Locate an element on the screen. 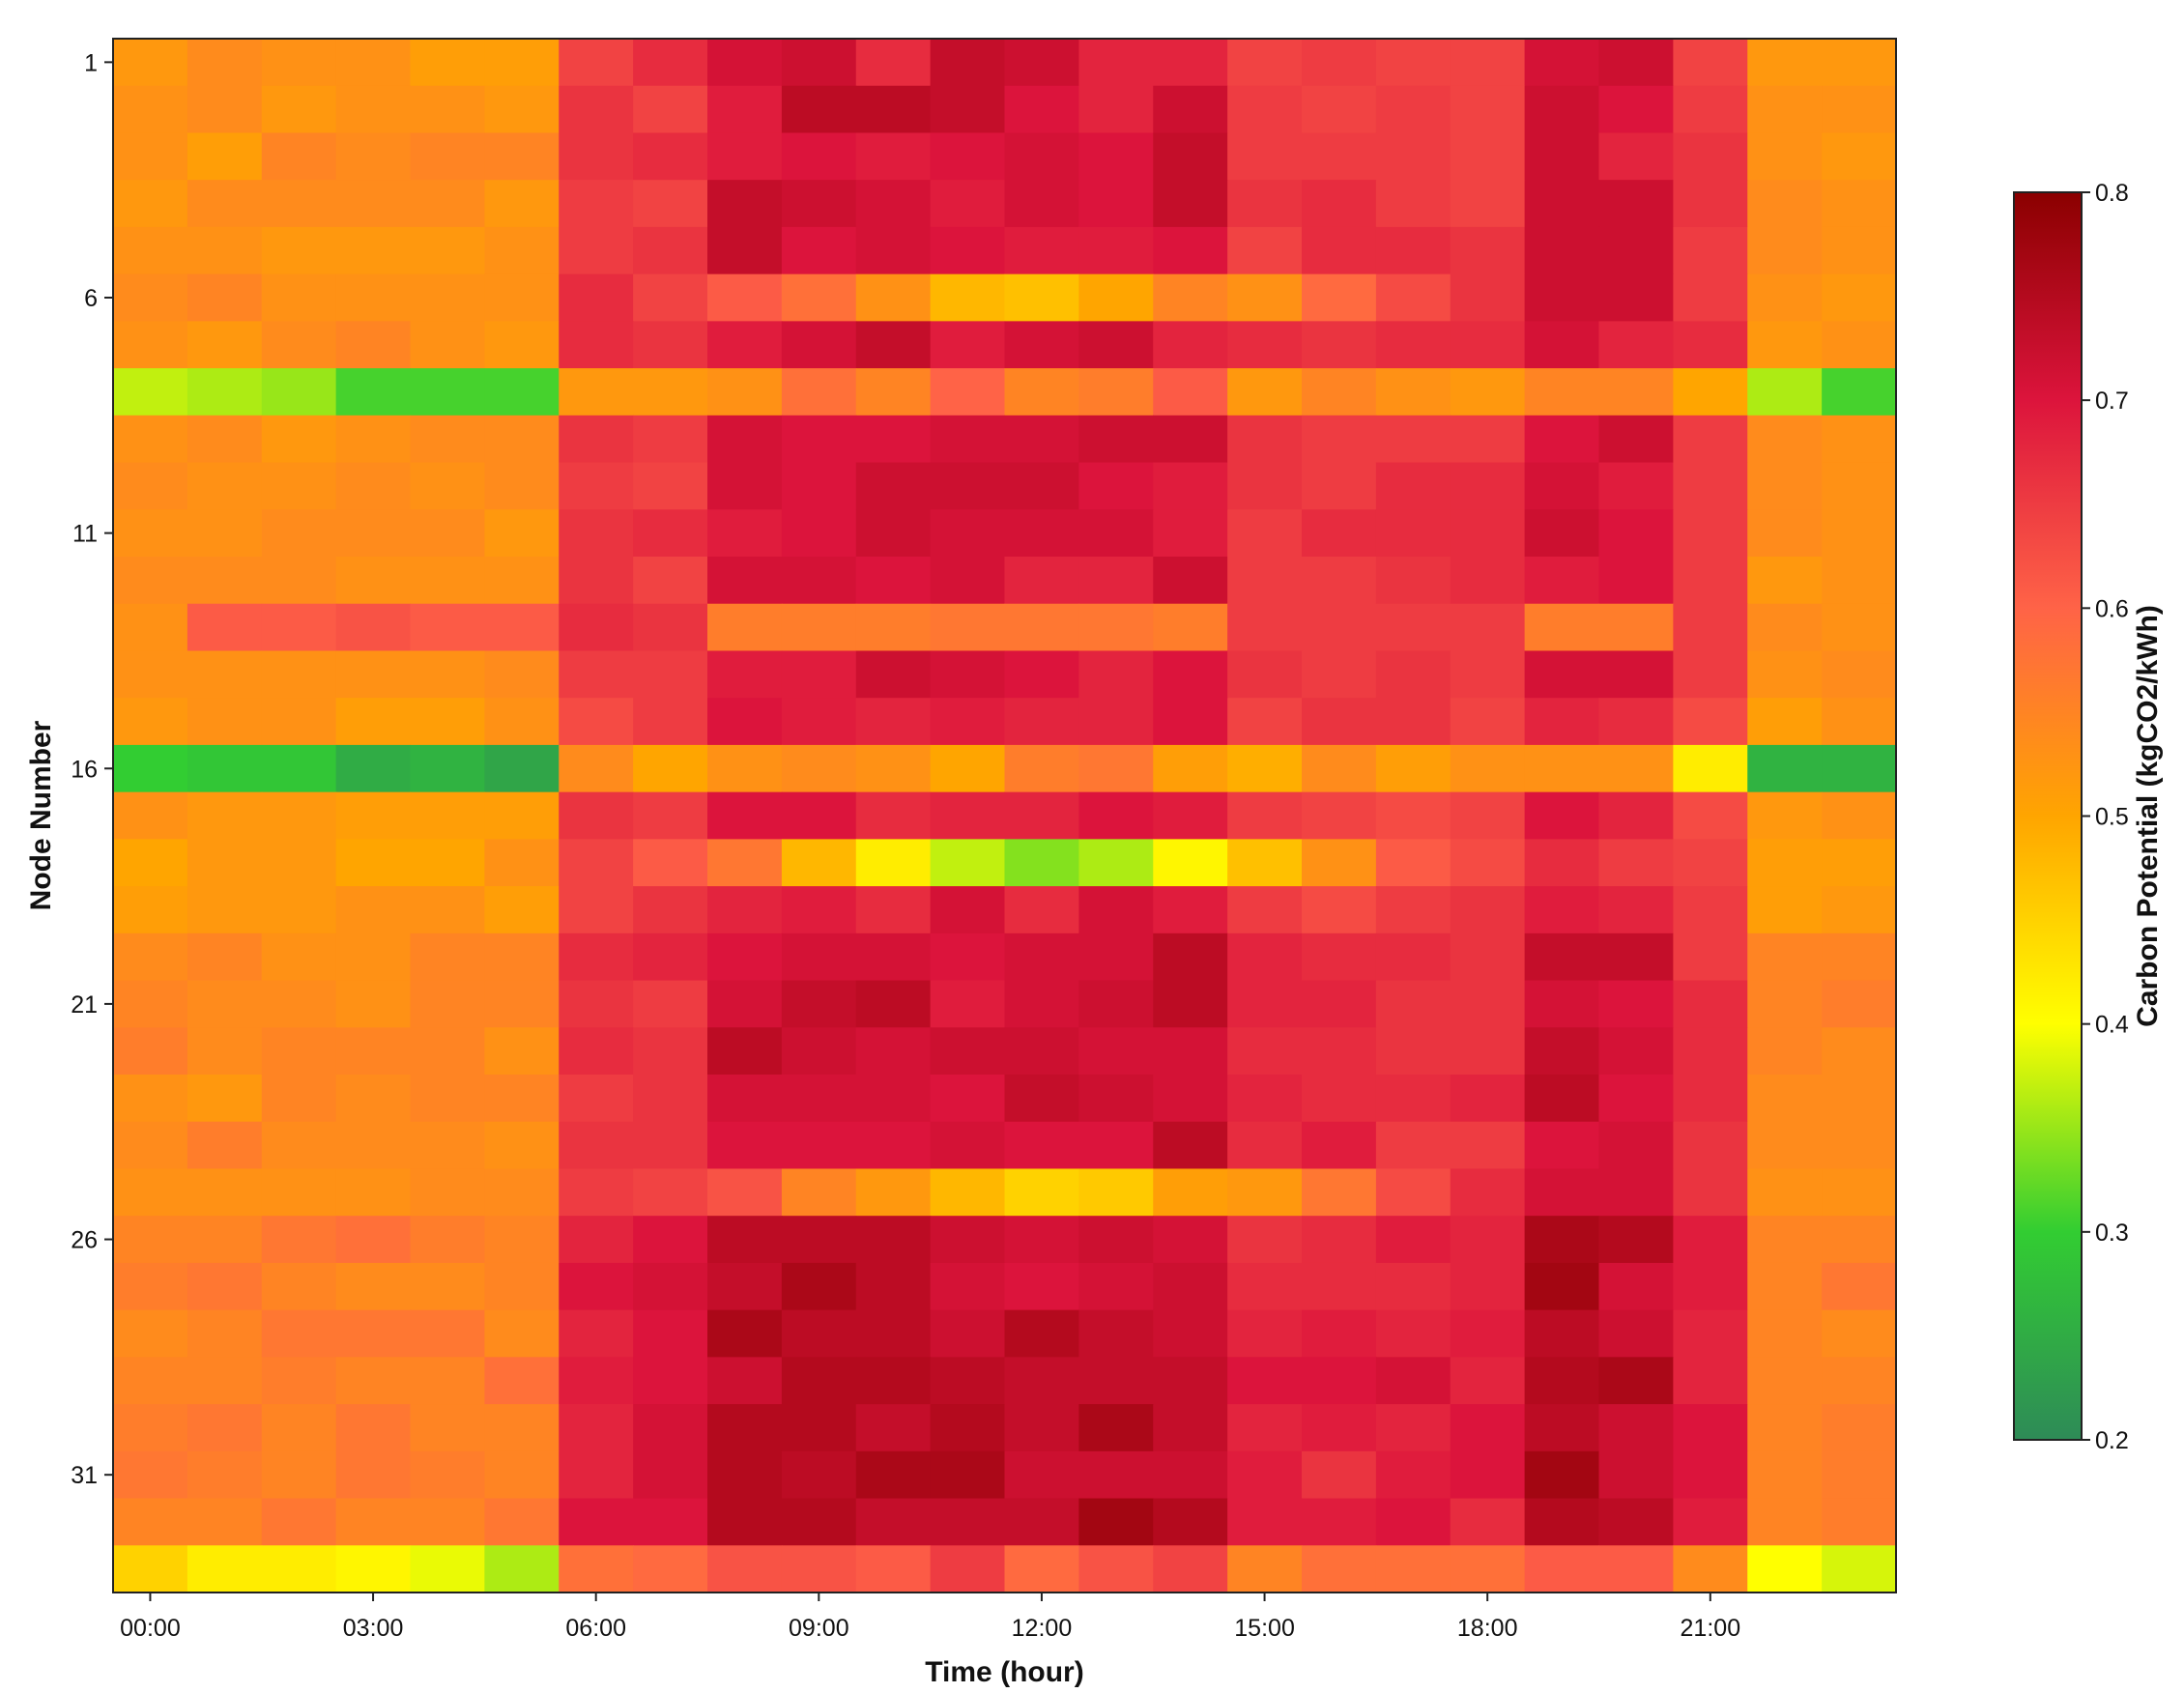 This screenshot has height=1693, width=2184. x-tick-label: 09:00 is located at coordinates (819, 1628).